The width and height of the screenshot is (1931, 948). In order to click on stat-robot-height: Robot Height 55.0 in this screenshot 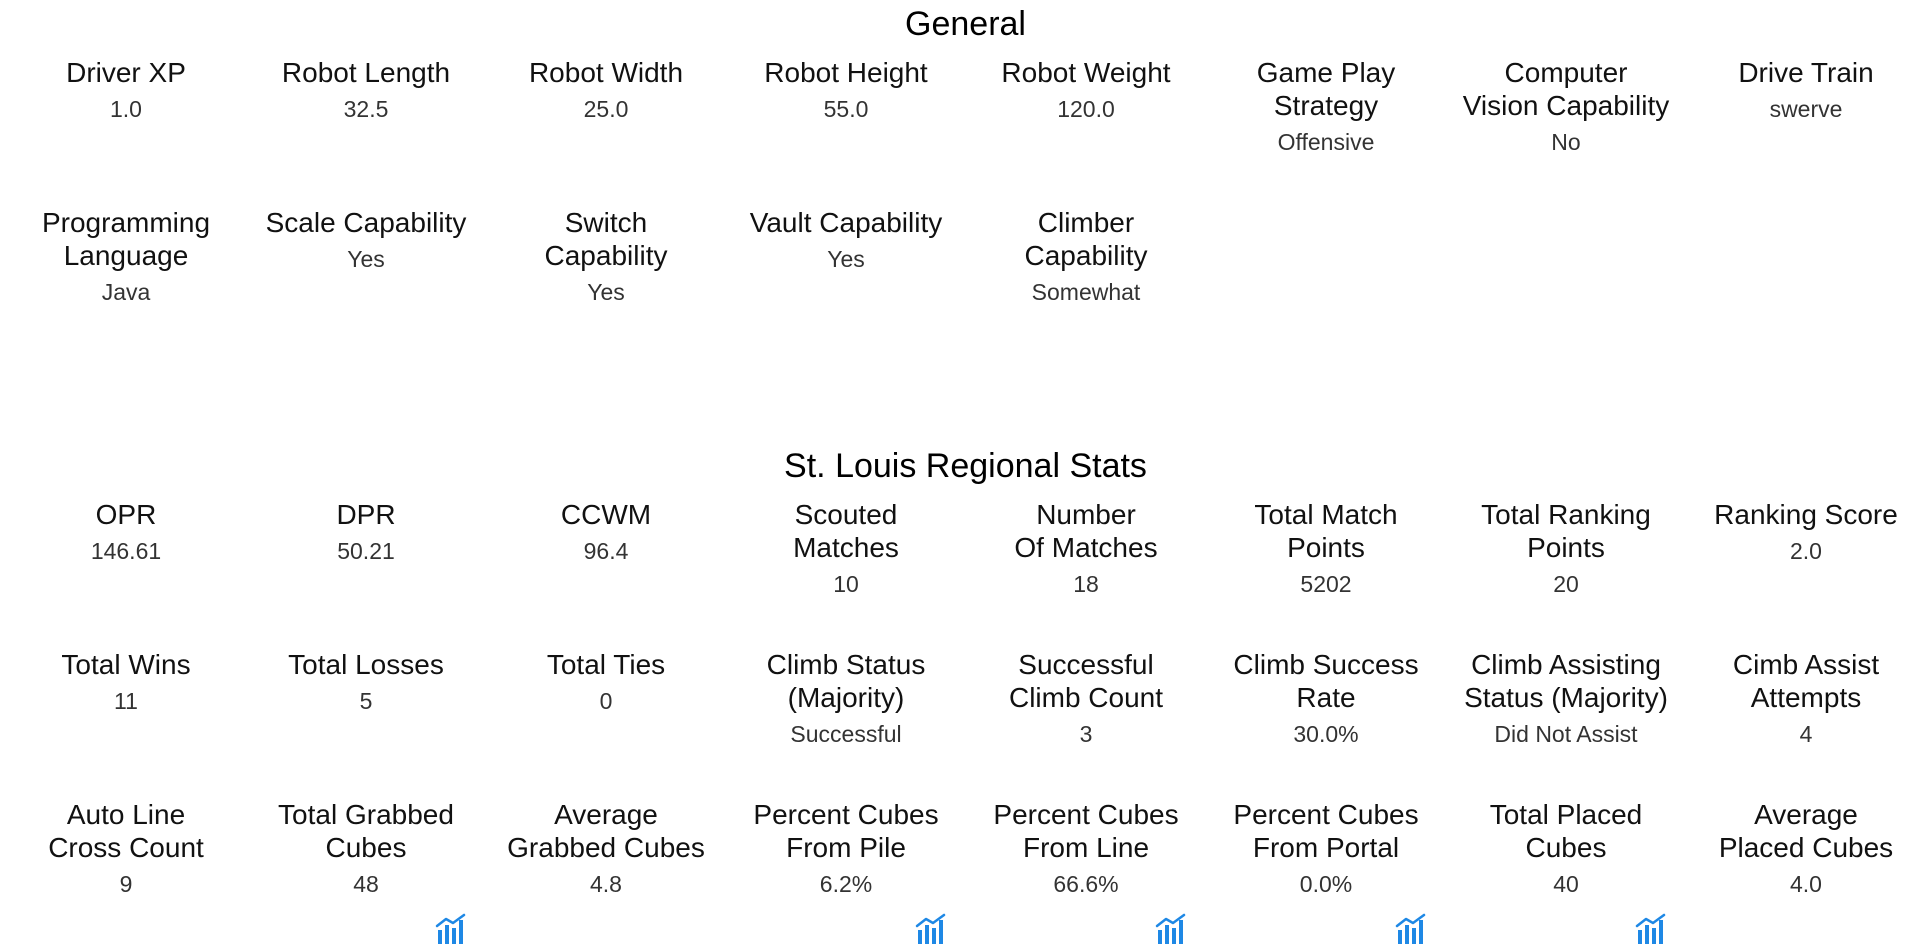, I will do `click(846, 131)`.